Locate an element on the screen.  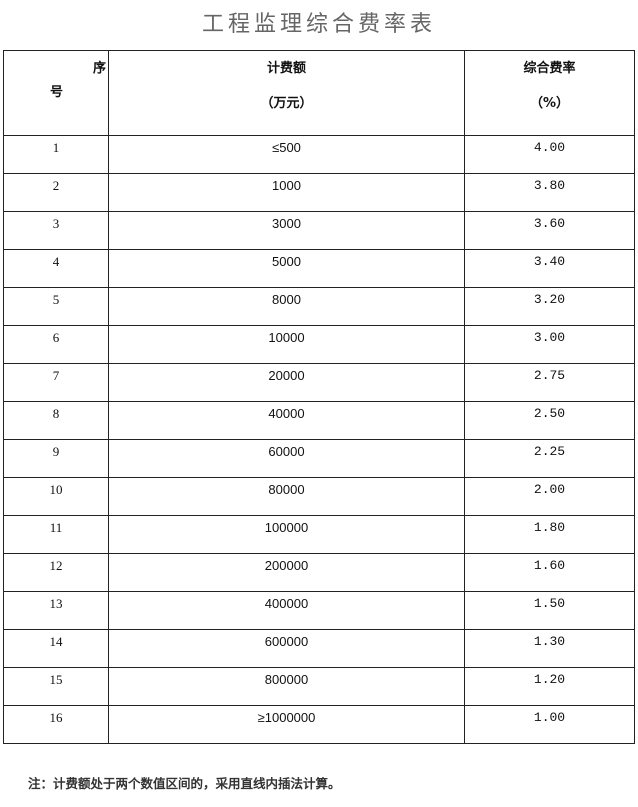
cell-index: 7 is located at coordinates (56, 382).